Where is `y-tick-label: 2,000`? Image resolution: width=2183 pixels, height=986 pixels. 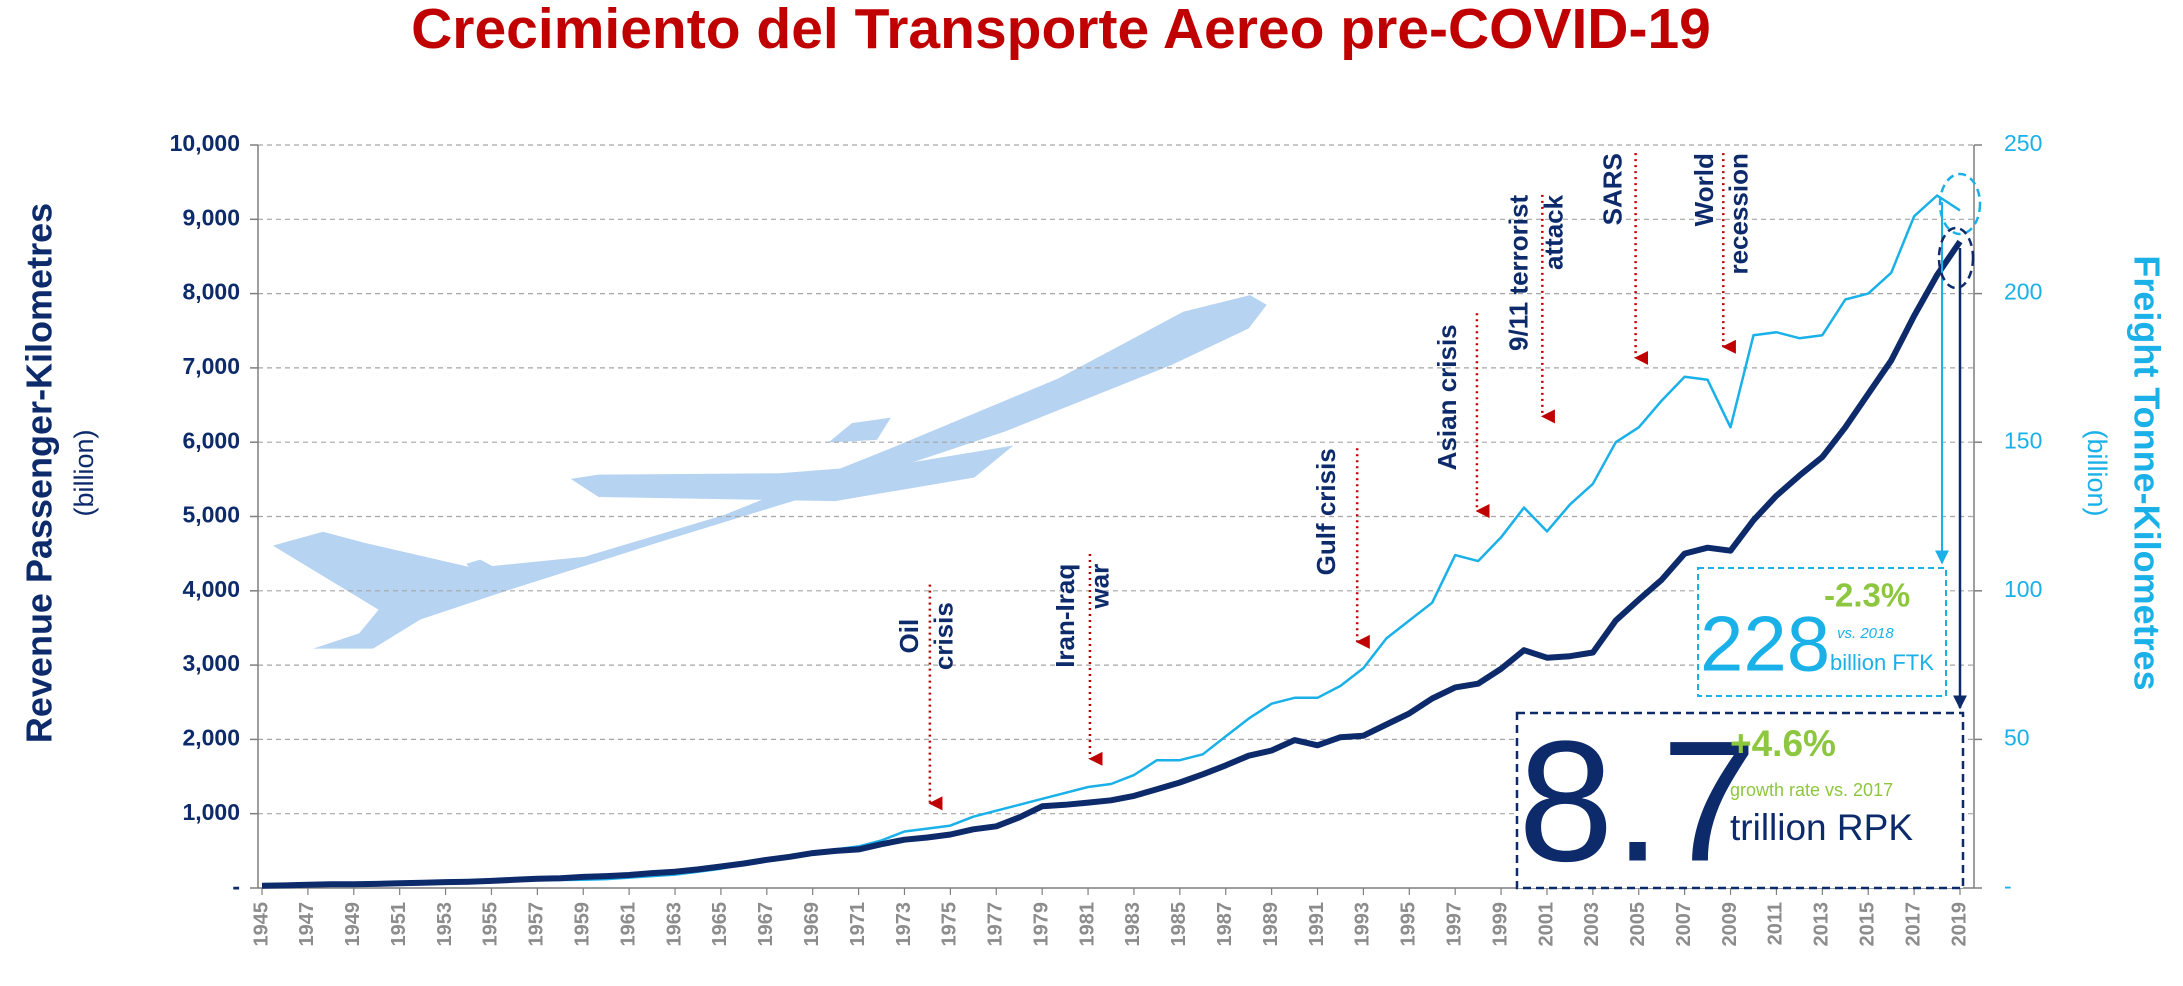 y-tick-label: 2,000 is located at coordinates (211, 737).